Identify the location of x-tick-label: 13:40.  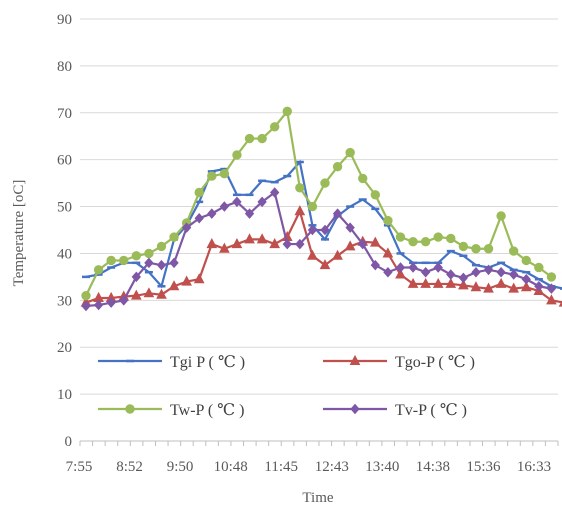
(382, 467).